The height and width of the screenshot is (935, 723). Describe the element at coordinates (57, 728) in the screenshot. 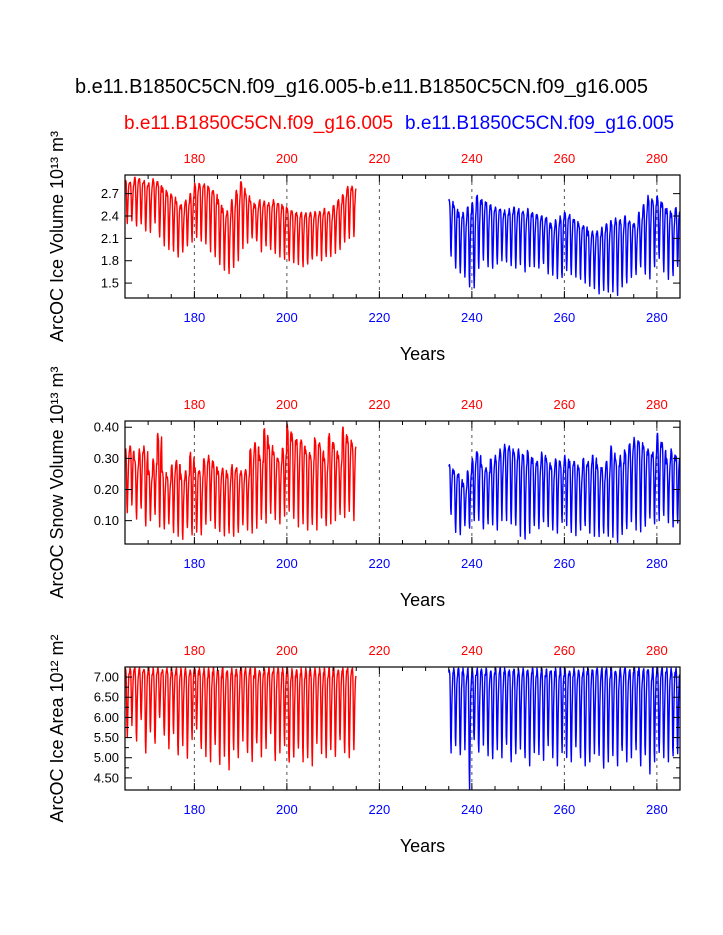

I see `y-axis-title: ArcOC Ice Area 10¹² m²` at that location.